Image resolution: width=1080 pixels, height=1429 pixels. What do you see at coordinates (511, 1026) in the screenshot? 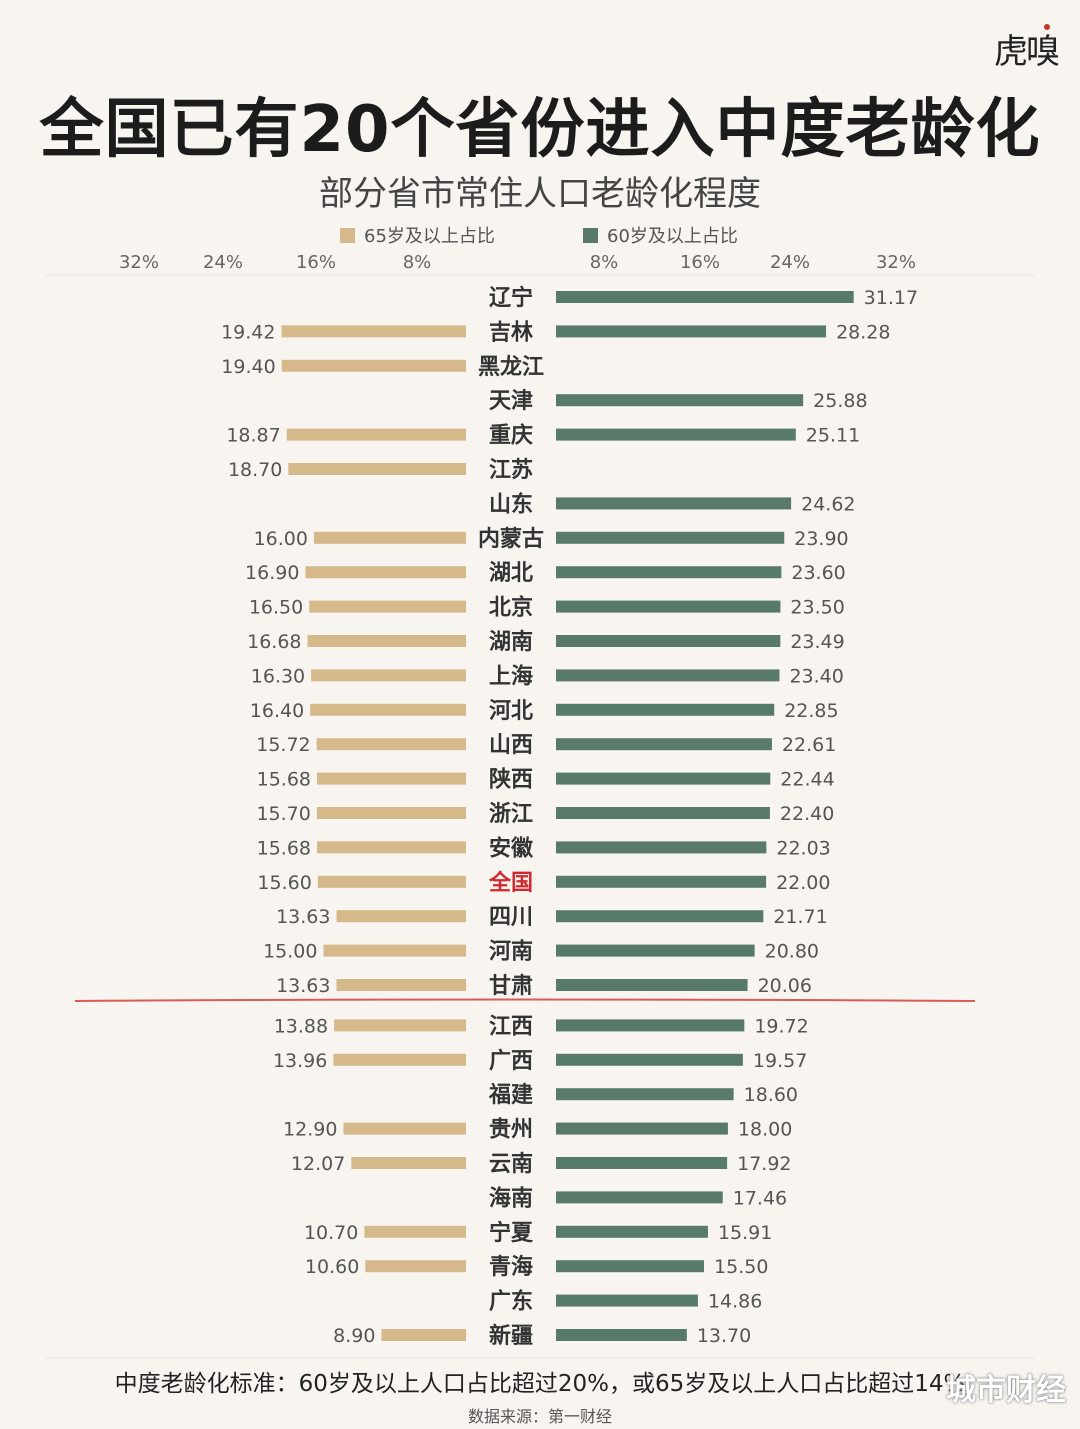
I see `category-label-21: 江西` at bounding box center [511, 1026].